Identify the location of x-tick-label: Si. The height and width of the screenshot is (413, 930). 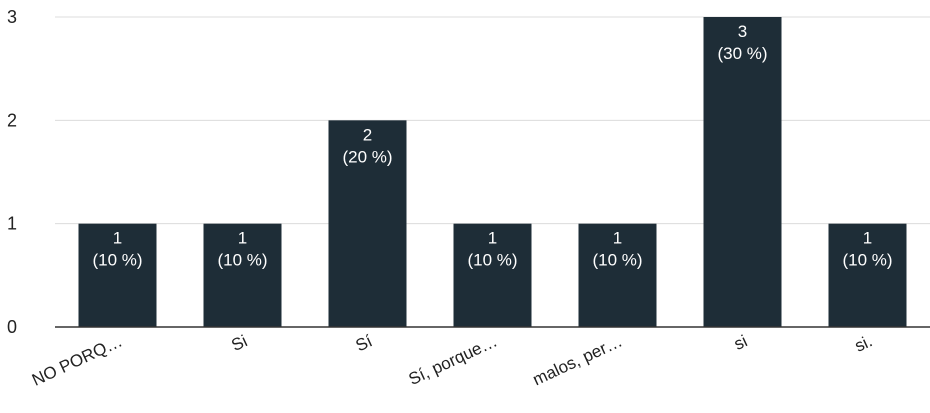
(239, 343).